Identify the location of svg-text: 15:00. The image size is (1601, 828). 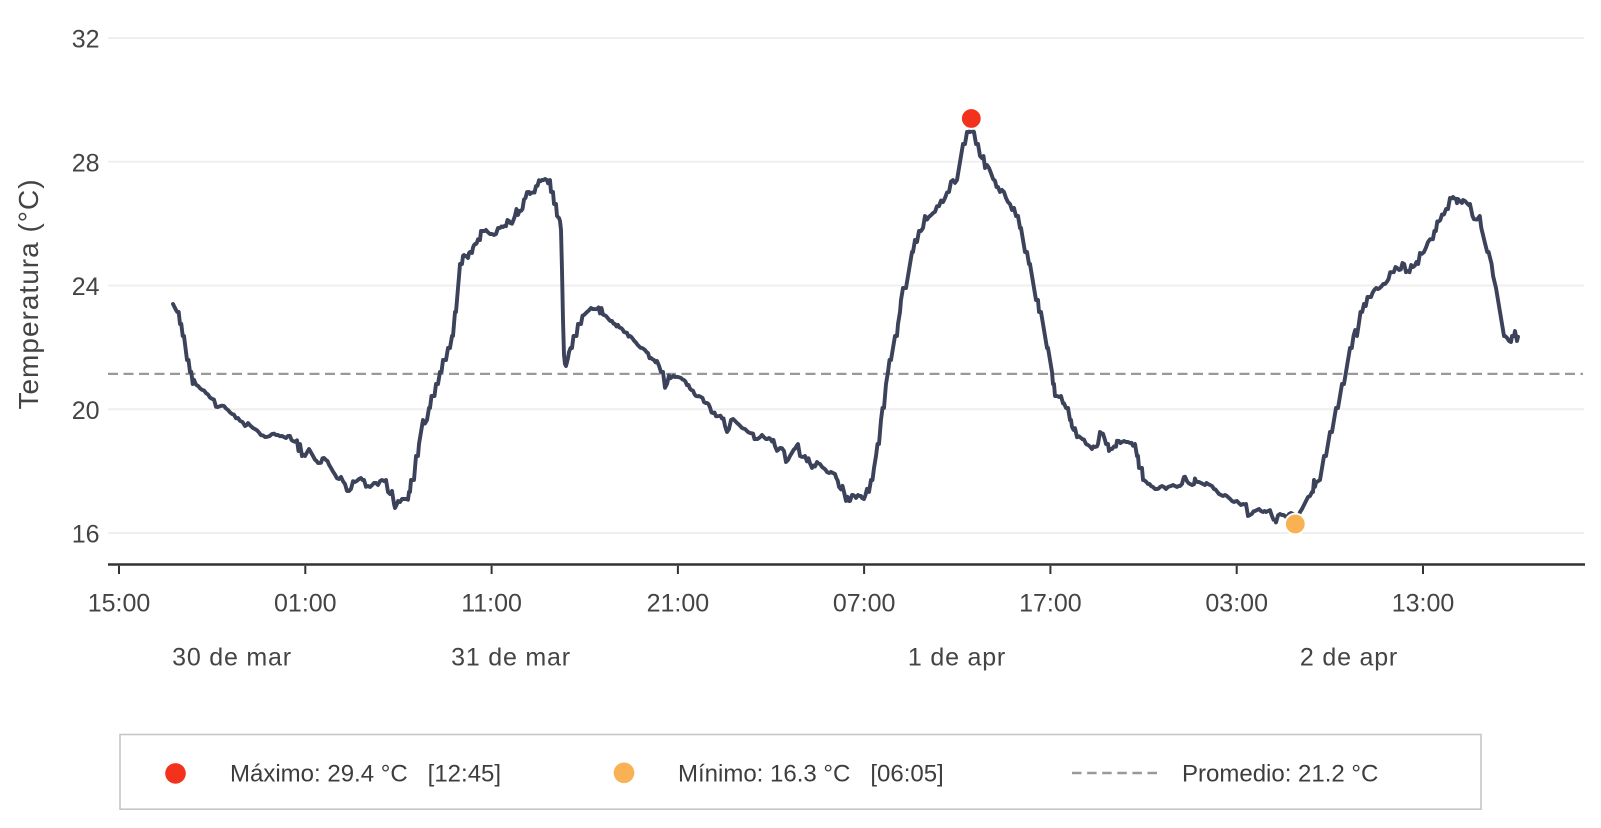
(119, 604).